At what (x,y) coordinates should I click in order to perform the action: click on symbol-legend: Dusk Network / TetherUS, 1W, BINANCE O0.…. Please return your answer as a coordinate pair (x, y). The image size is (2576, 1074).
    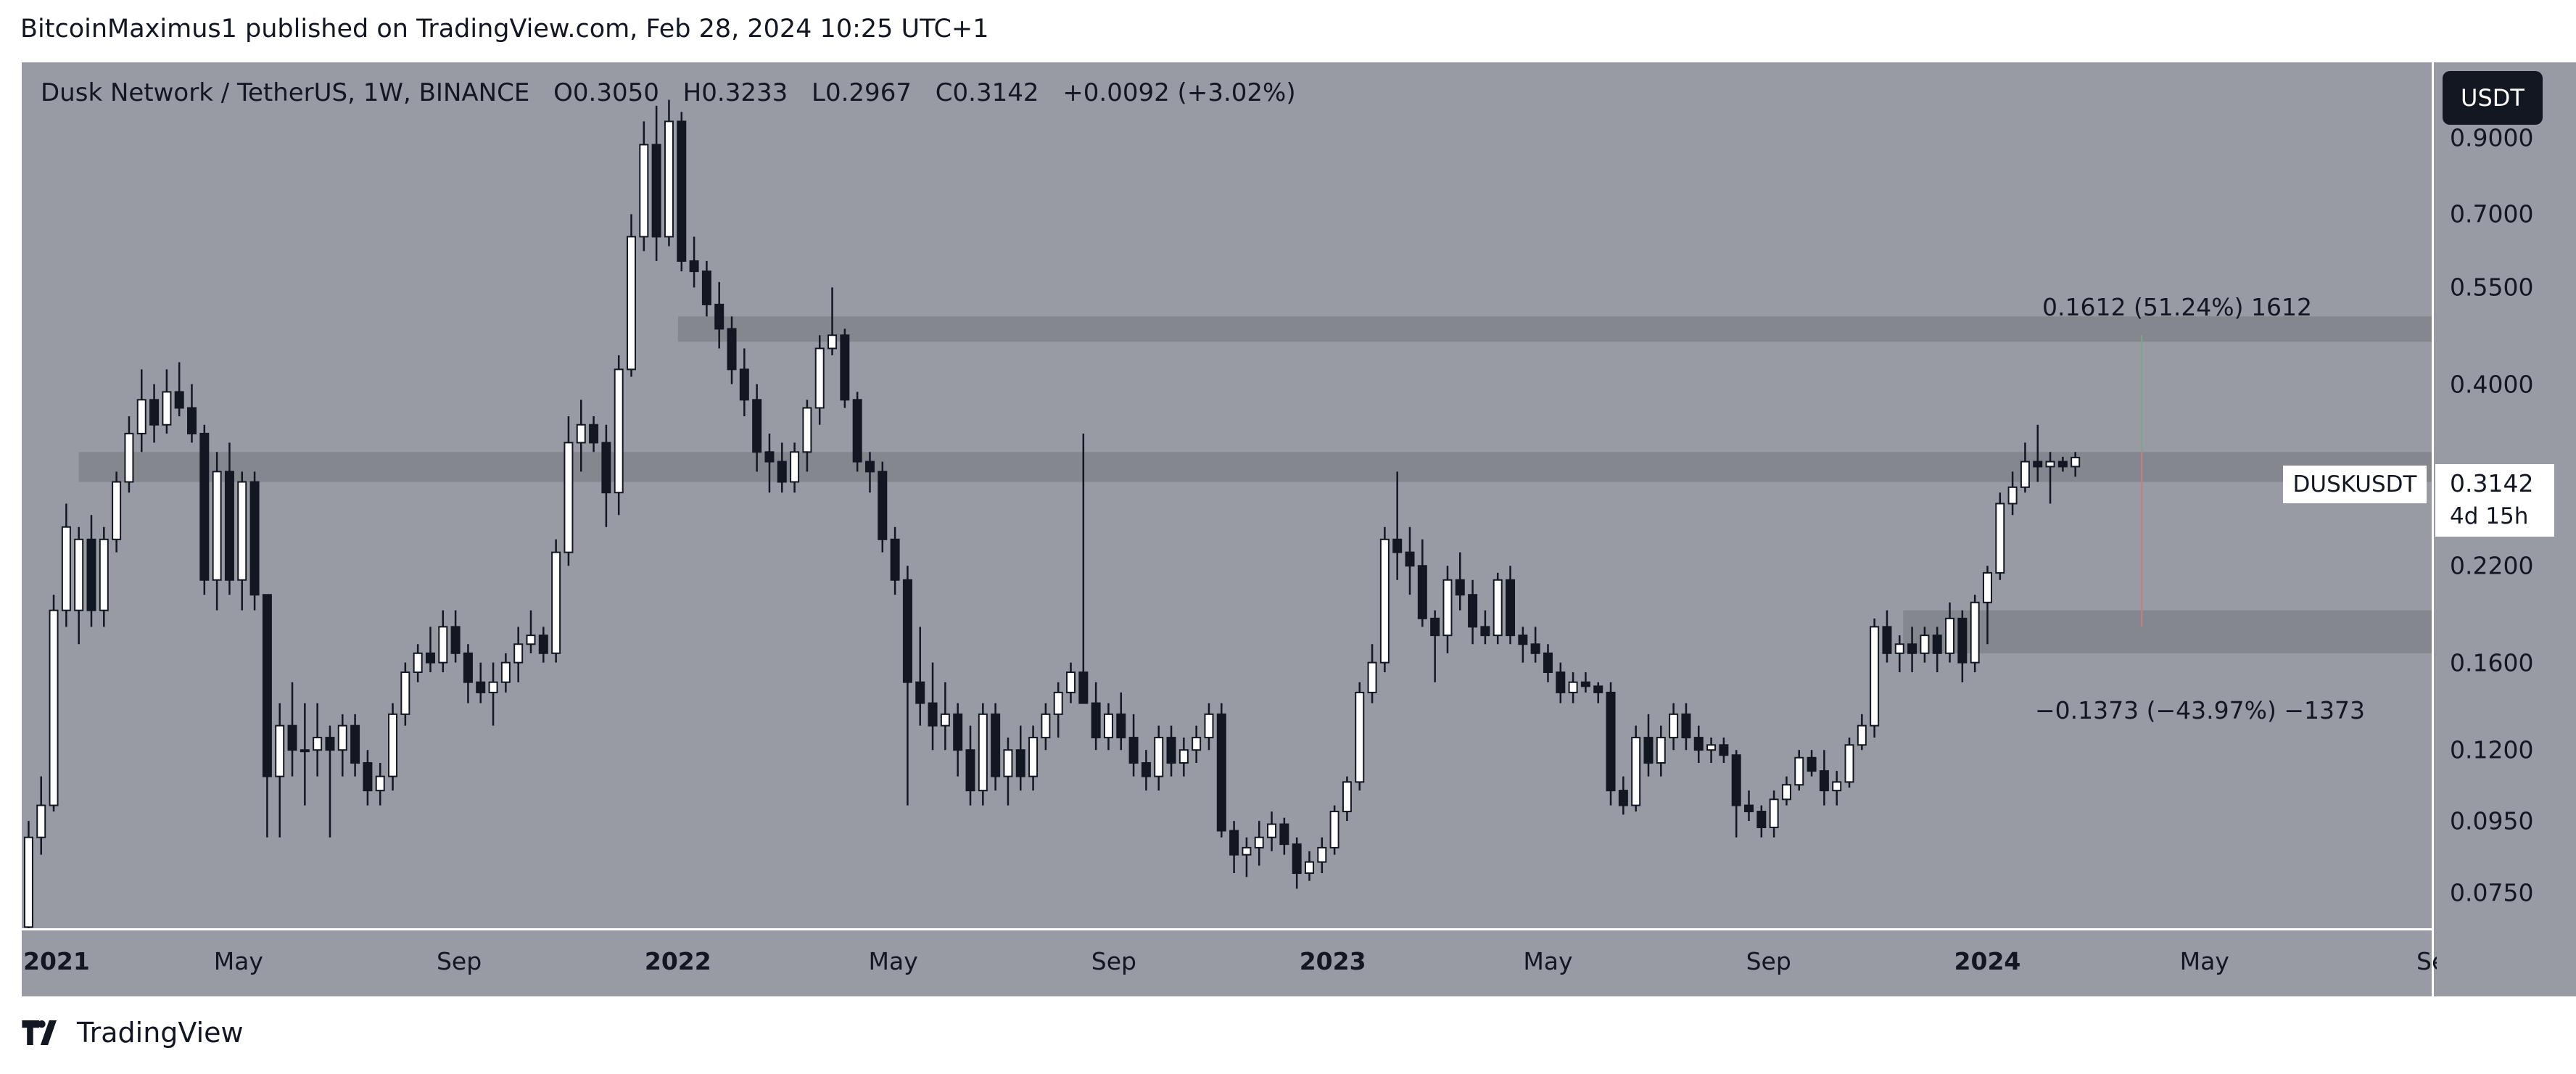
    Looking at the image, I should click on (668, 92).